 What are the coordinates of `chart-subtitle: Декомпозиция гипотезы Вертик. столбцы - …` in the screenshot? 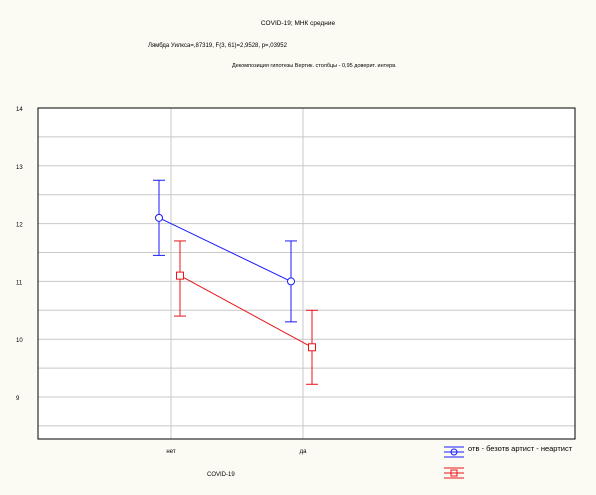 It's located at (314, 66).